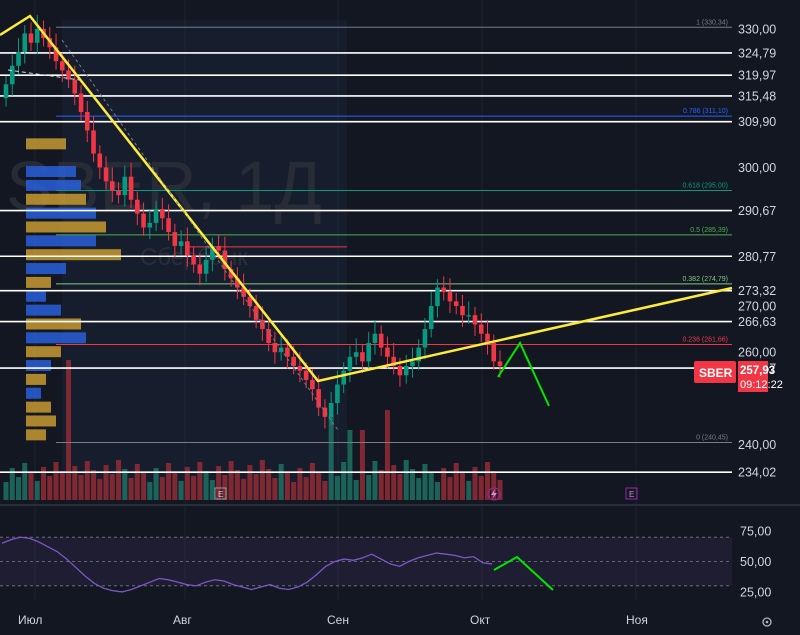 This screenshot has width=800, height=635. What do you see at coordinates (247, 564) in the screenshot?
I see `rsi-line` at bounding box center [247, 564].